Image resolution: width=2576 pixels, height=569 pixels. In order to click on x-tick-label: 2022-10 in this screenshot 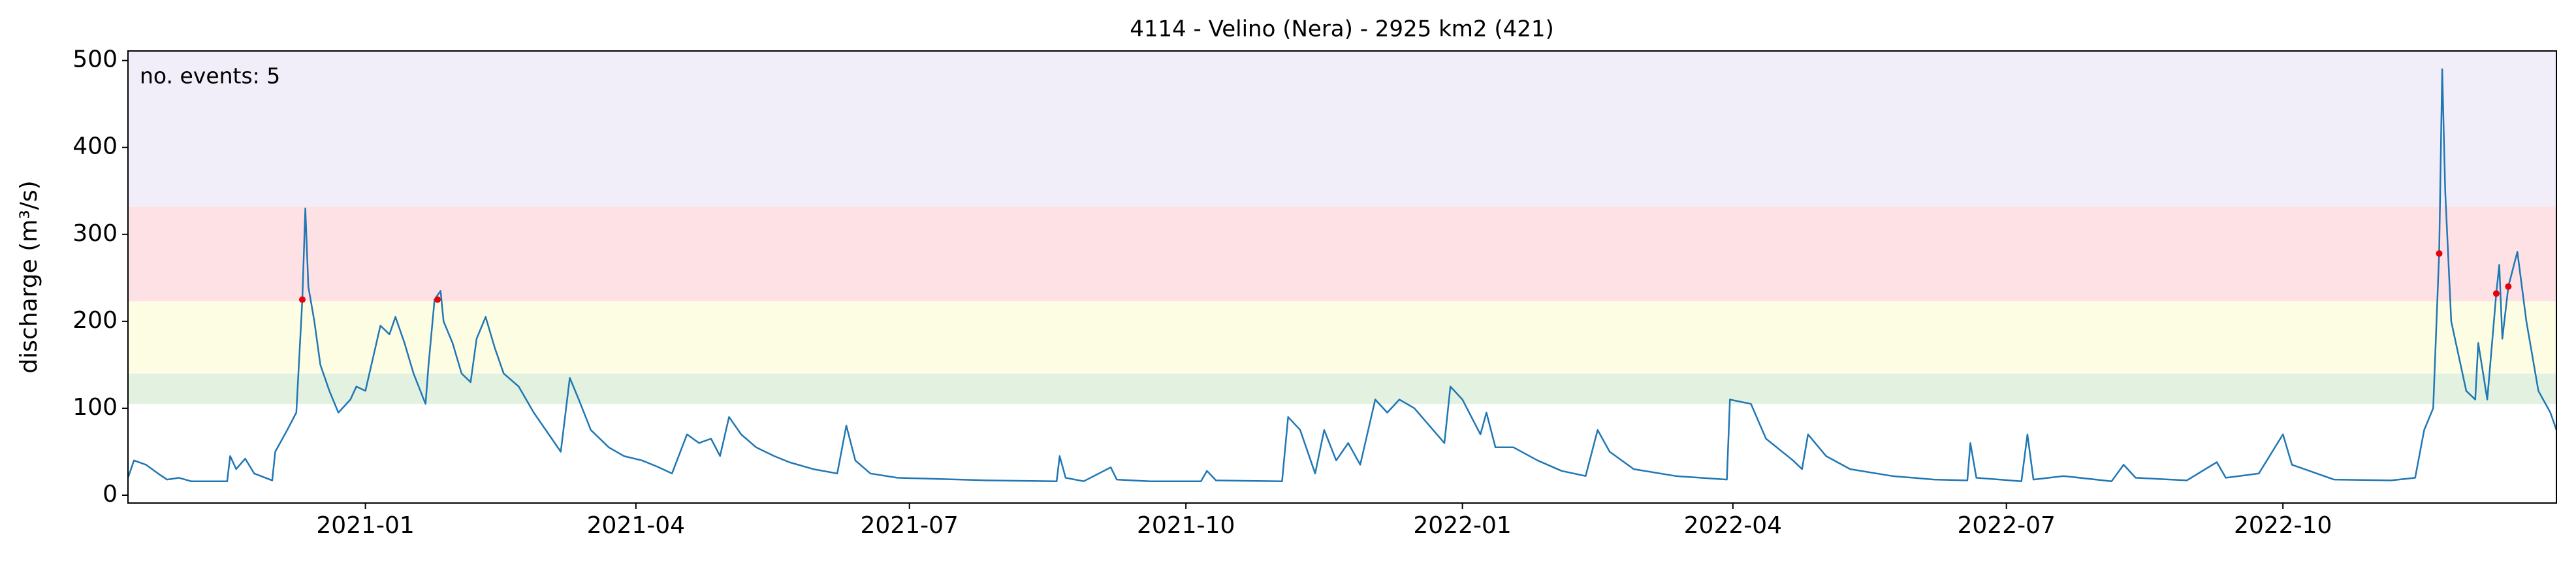, I will do `click(2283, 525)`.